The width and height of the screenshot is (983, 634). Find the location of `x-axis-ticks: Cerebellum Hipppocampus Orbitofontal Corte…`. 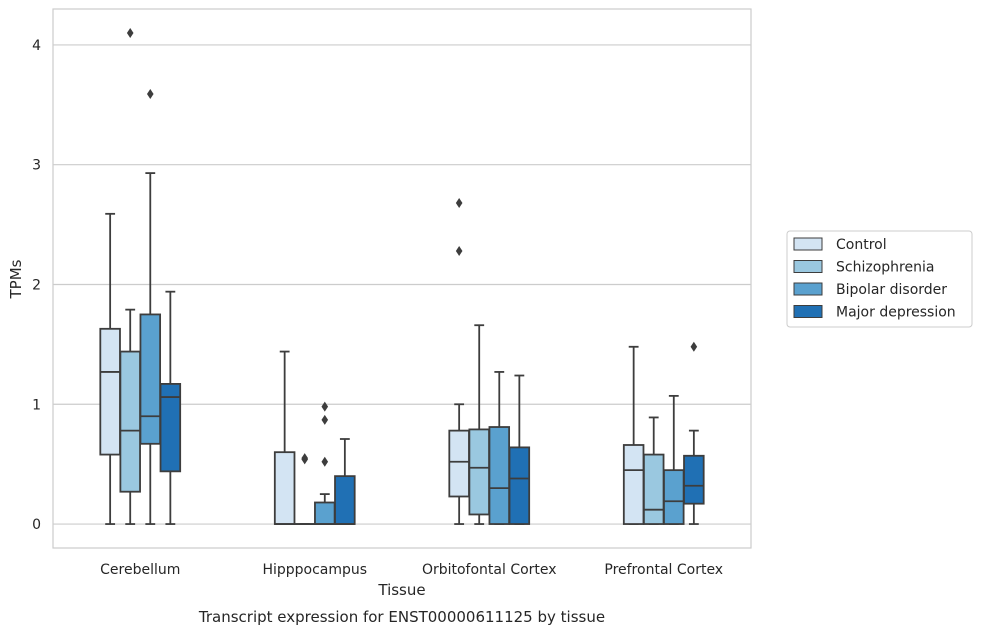

x-axis-ticks: Cerebellum Hipppocampus Orbitofontal Corte… is located at coordinates (411, 570).